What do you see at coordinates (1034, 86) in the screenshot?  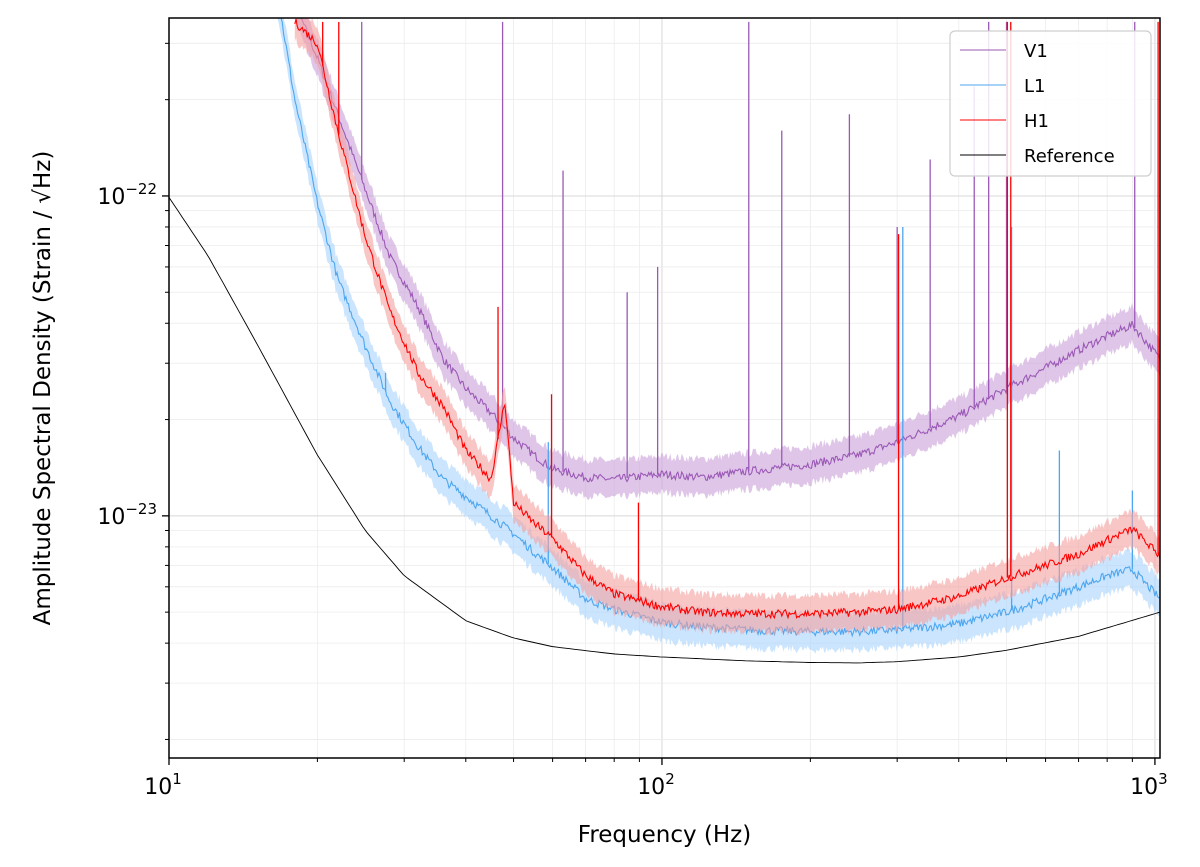 I see `legend-label: L1` at bounding box center [1034, 86].